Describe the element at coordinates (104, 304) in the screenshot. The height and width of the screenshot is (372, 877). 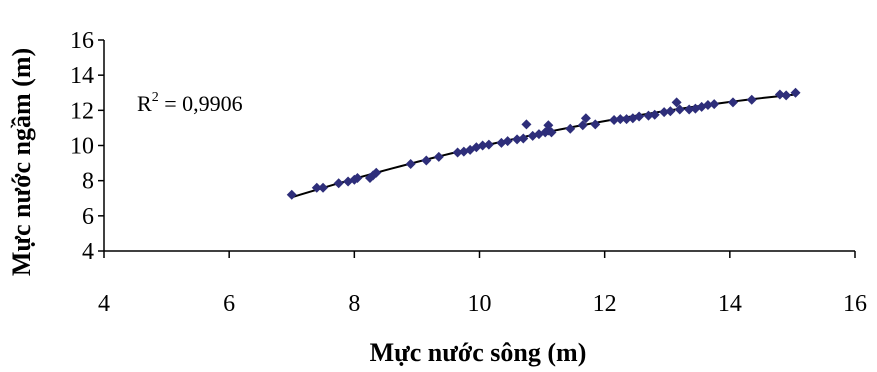
I see `x-tick-label: 4` at that location.